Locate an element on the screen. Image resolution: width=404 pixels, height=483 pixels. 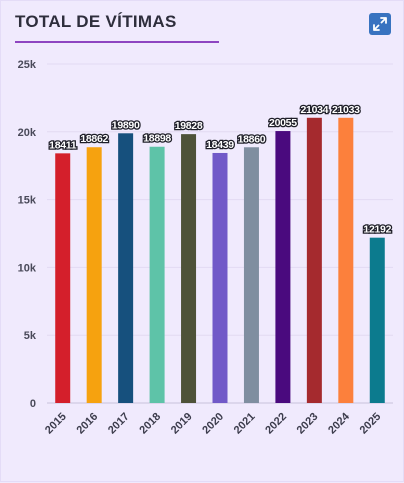
title-underline is located at coordinates (117, 42).